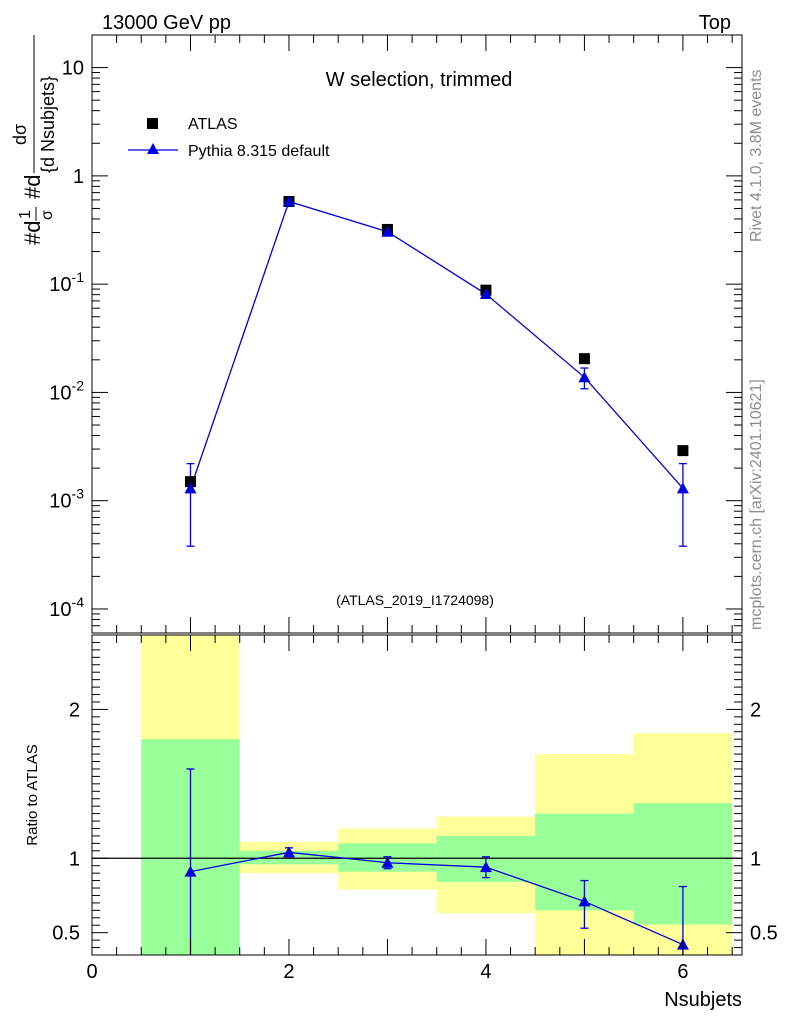 Image resolution: width=786 pixels, height=1024 pixels. I want to click on legend-atlas-marker, so click(152, 123).